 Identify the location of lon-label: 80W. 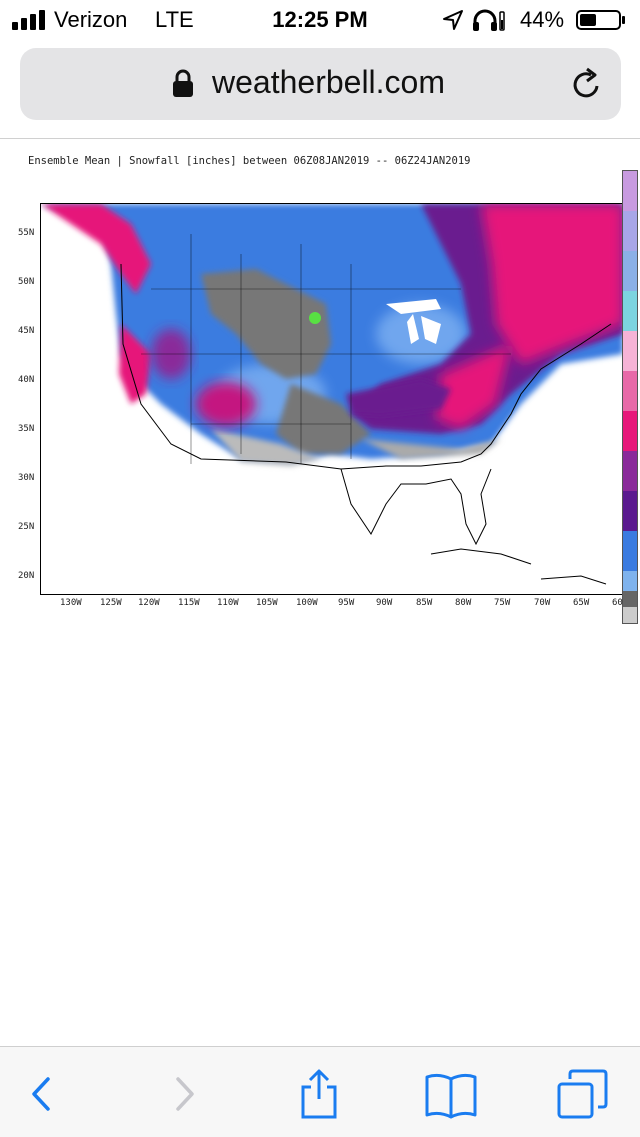
(463, 603).